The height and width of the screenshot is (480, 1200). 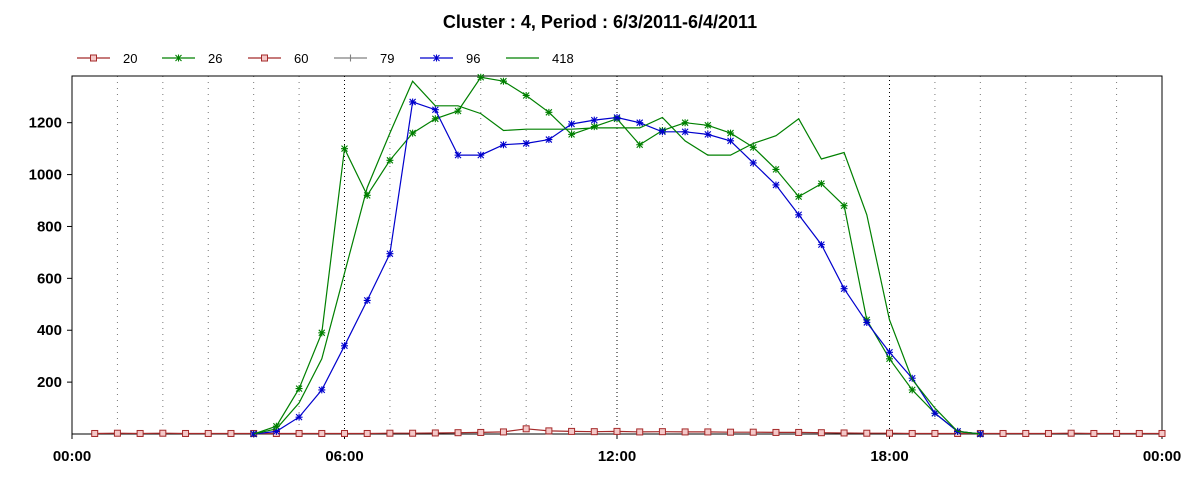 What do you see at coordinates (192, 58) in the screenshot?
I see `legend-item-26: 26` at bounding box center [192, 58].